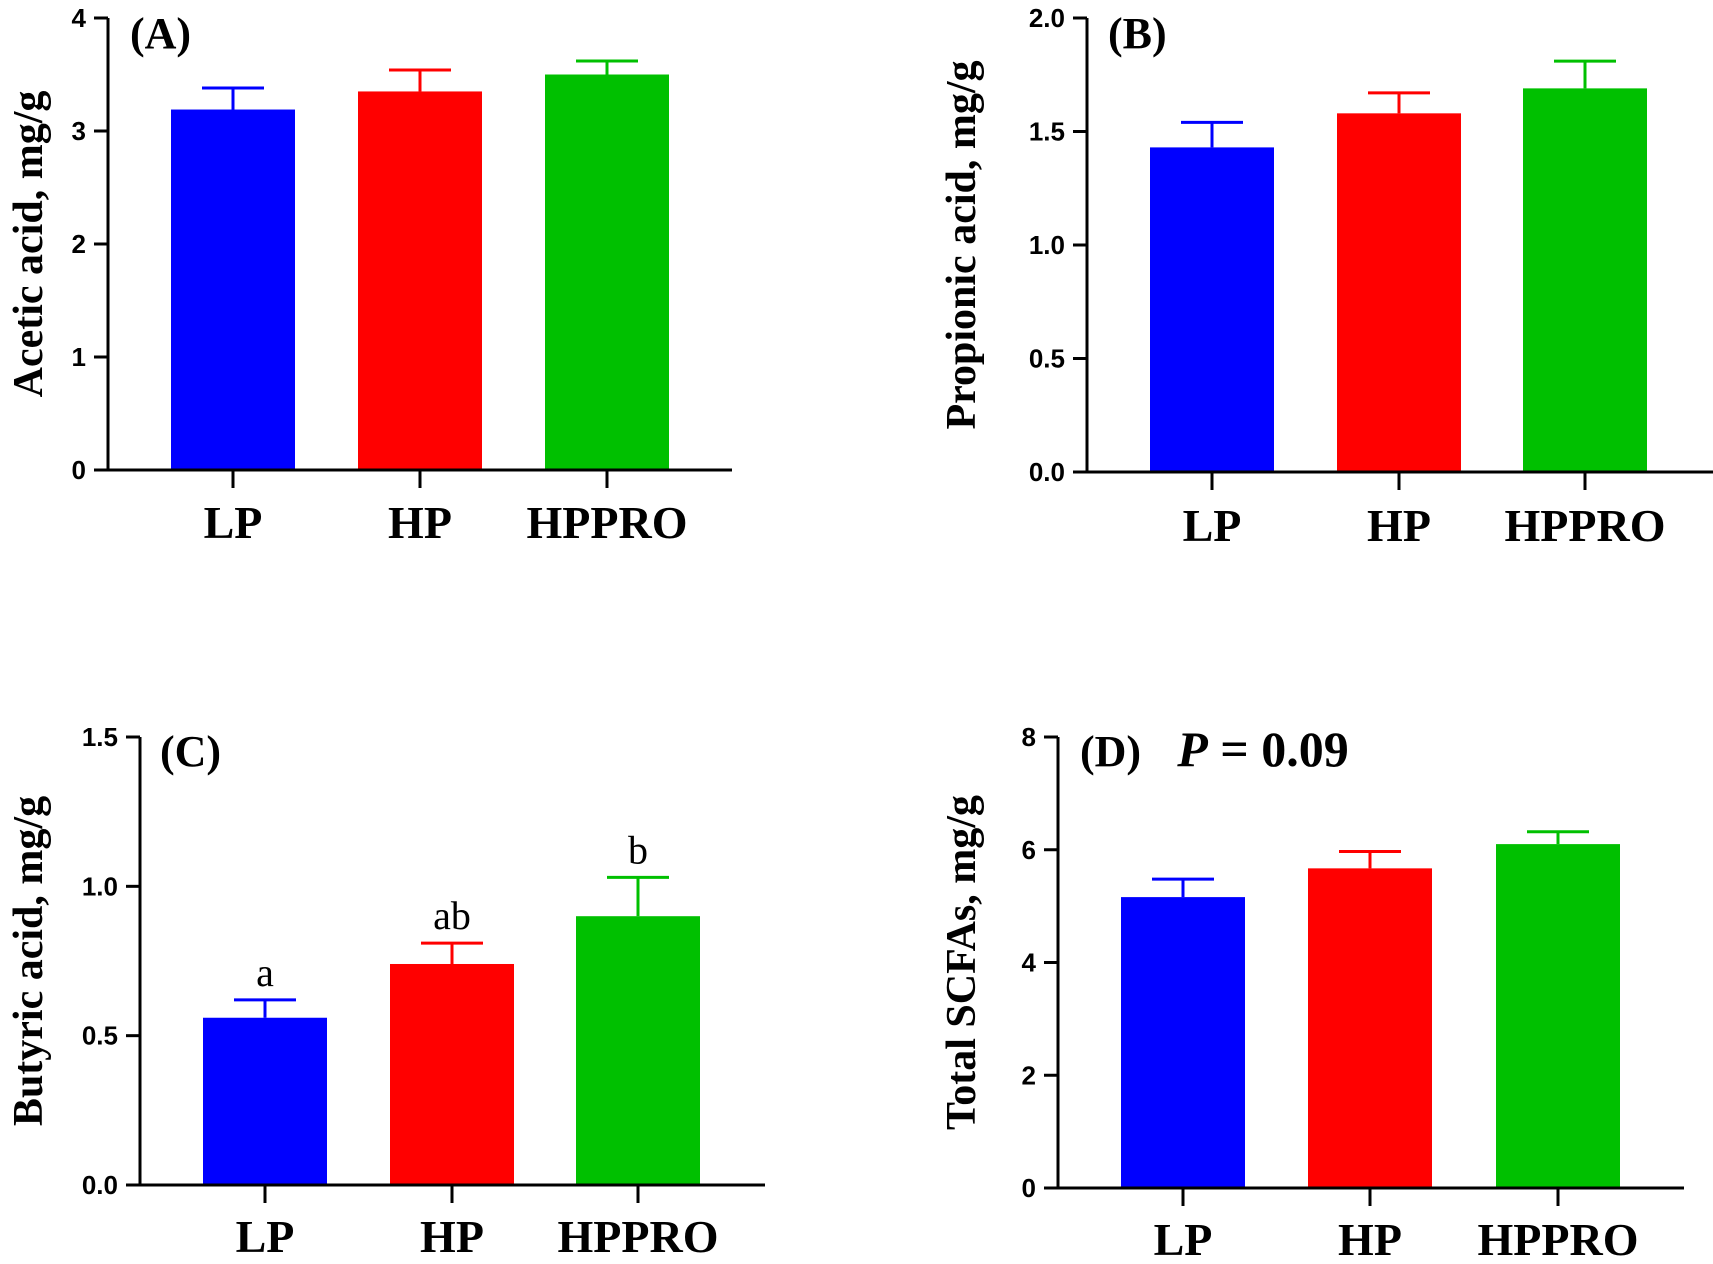 Image resolution: width=1713 pixels, height=1264 pixels. I want to click on significance-letter: b, so click(638, 849).